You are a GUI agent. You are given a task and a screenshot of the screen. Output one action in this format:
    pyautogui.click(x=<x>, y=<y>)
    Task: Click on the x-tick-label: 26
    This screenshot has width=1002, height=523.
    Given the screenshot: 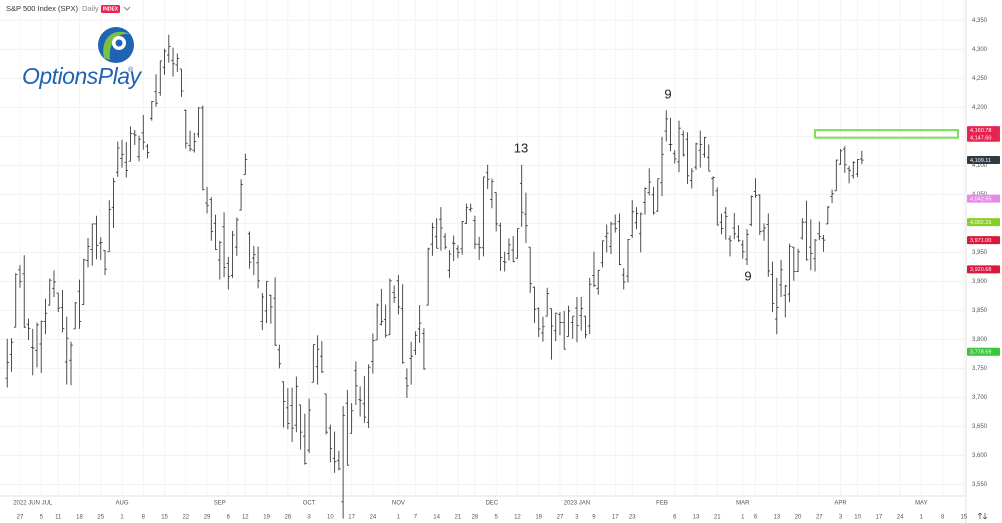 What is the action you would take?
    pyautogui.click(x=288, y=518)
    